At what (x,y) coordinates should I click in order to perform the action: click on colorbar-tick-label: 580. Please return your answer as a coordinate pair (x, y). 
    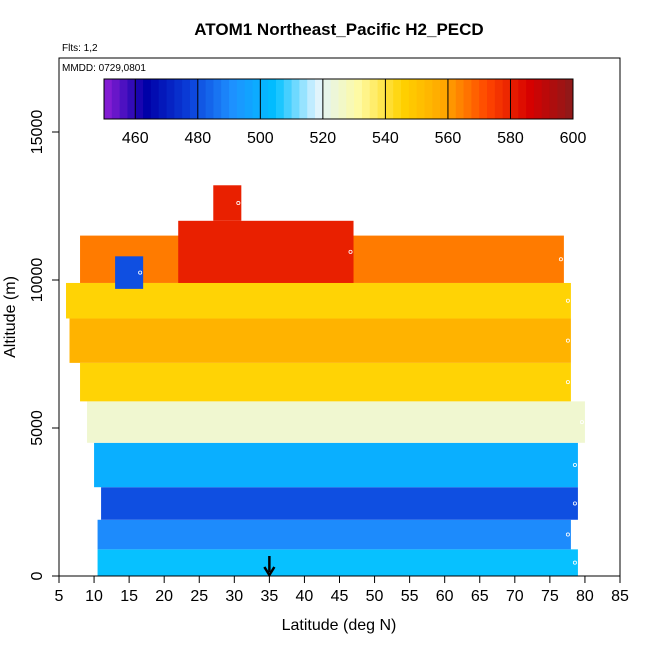
    Looking at the image, I should click on (510, 138).